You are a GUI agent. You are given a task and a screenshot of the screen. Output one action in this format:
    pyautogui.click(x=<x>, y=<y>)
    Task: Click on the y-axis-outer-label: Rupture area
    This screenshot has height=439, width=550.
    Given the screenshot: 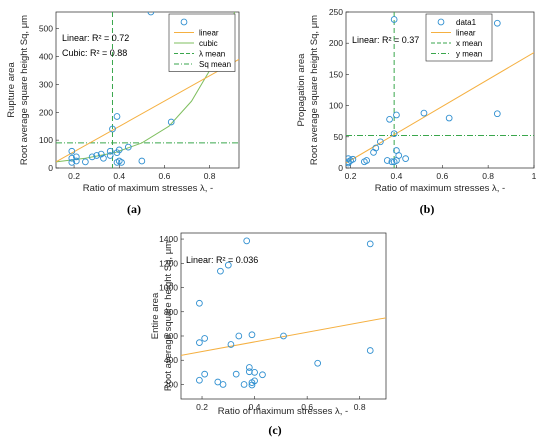 What is the action you would take?
    pyautogui.click(x=11, y=90)
    